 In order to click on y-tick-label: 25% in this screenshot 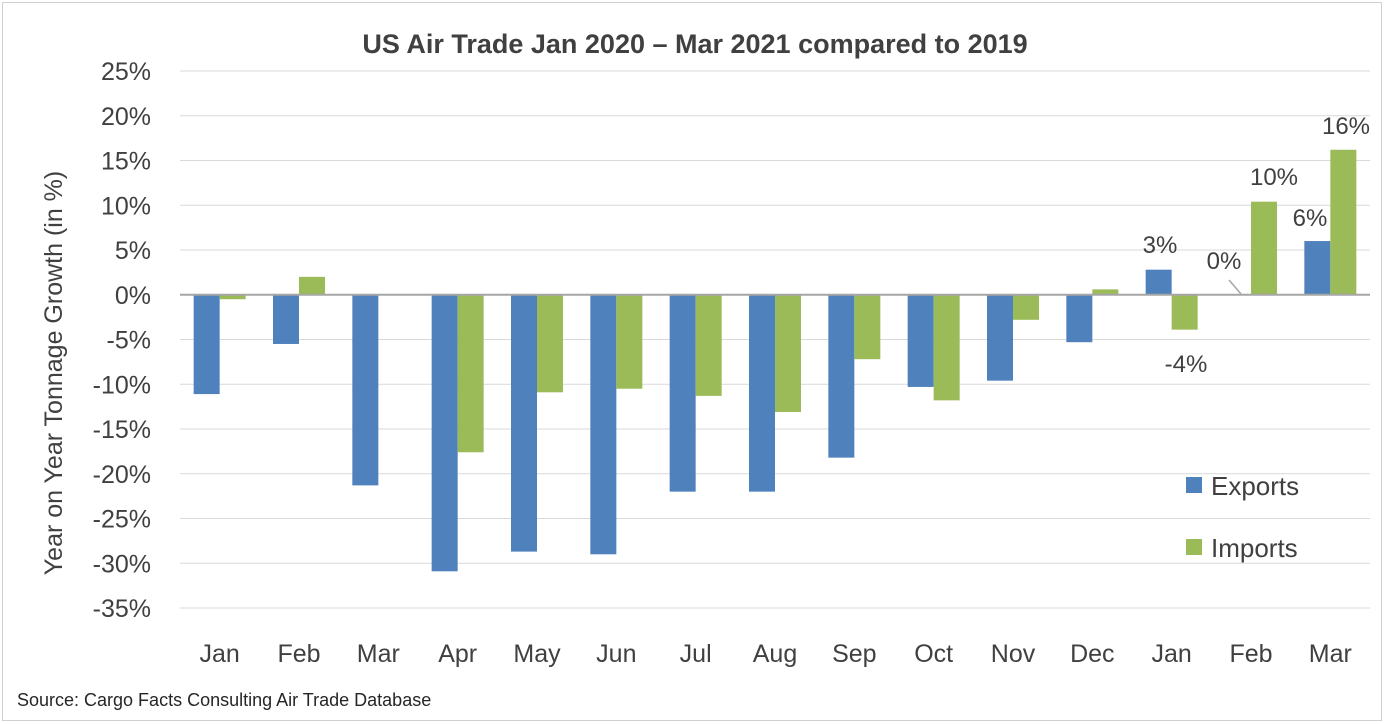, I will do `click(126, 72)`.